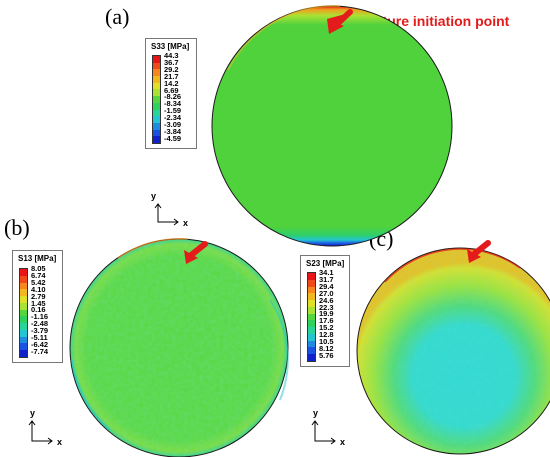 The width and height of the screenshot is (550, 457). Describe the element at coordinates (326, 300) in the screenshot. I see `tick-label: 24.6` at that location.